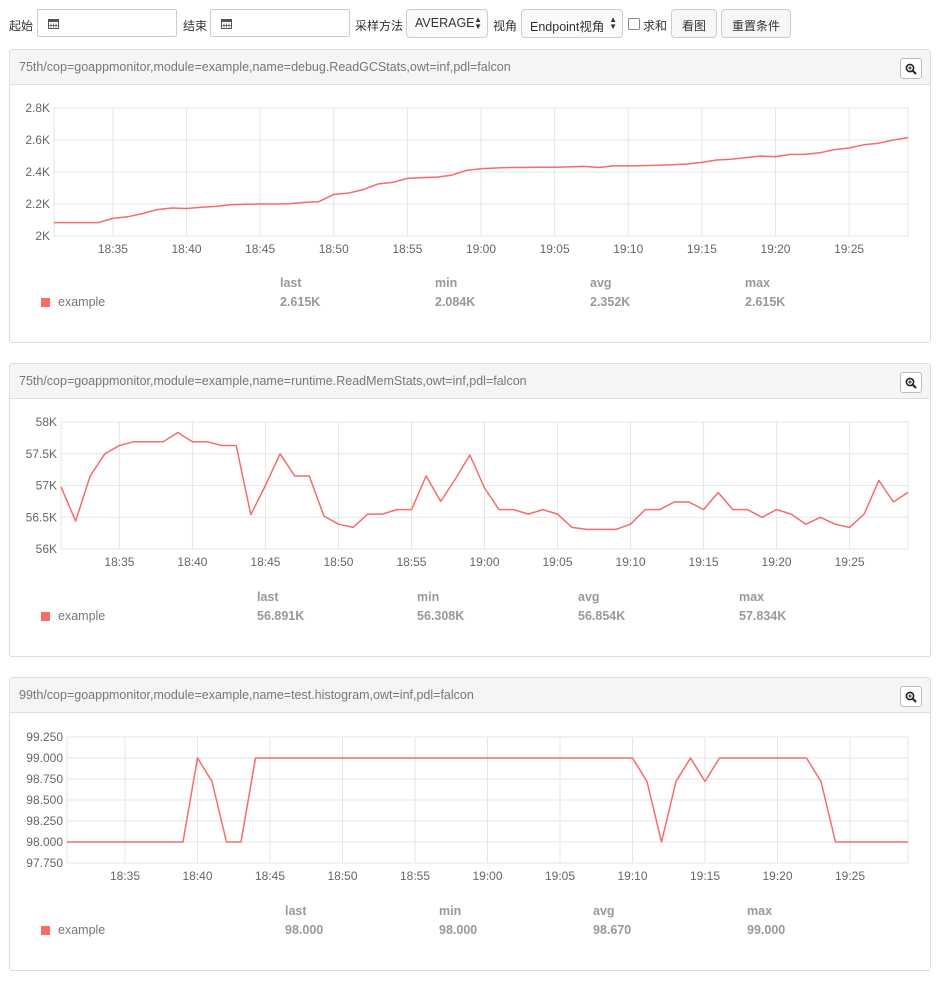 This screenshot has width=942, height=990. Describe the element at coordinates (505, 26) in the screenshot. I see `view-label: 视角` at that location.